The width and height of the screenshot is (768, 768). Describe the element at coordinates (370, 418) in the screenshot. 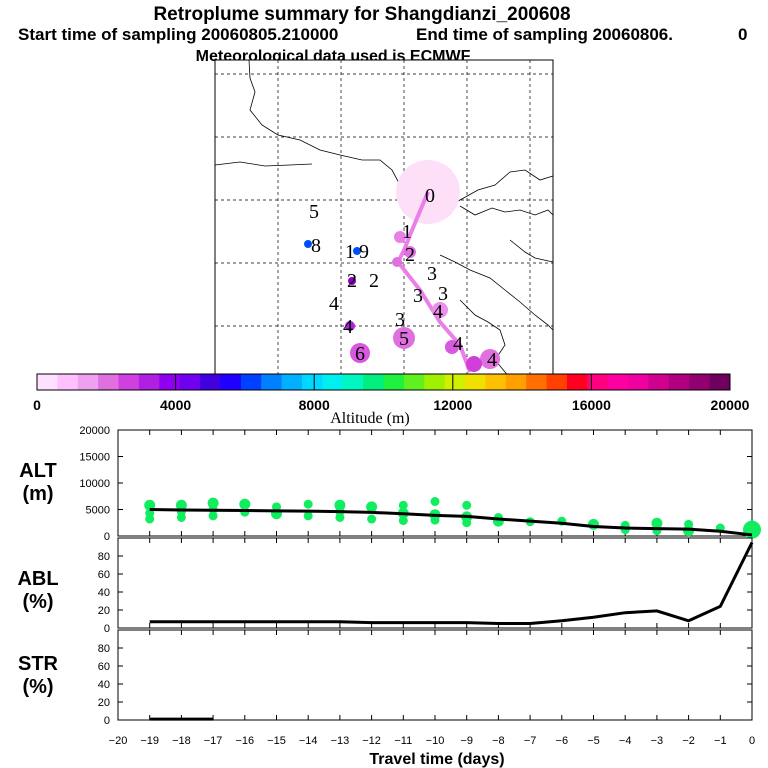

I see `colorbar-label: Altitude (m)` at that location.